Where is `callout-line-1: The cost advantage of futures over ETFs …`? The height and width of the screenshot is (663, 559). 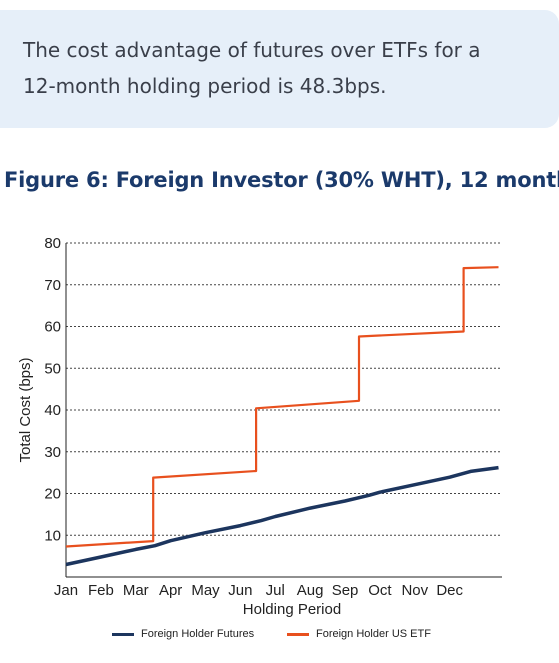 callout-line-1: The cost advantage of futures over ETFs … is located at coordinates (252, 50).